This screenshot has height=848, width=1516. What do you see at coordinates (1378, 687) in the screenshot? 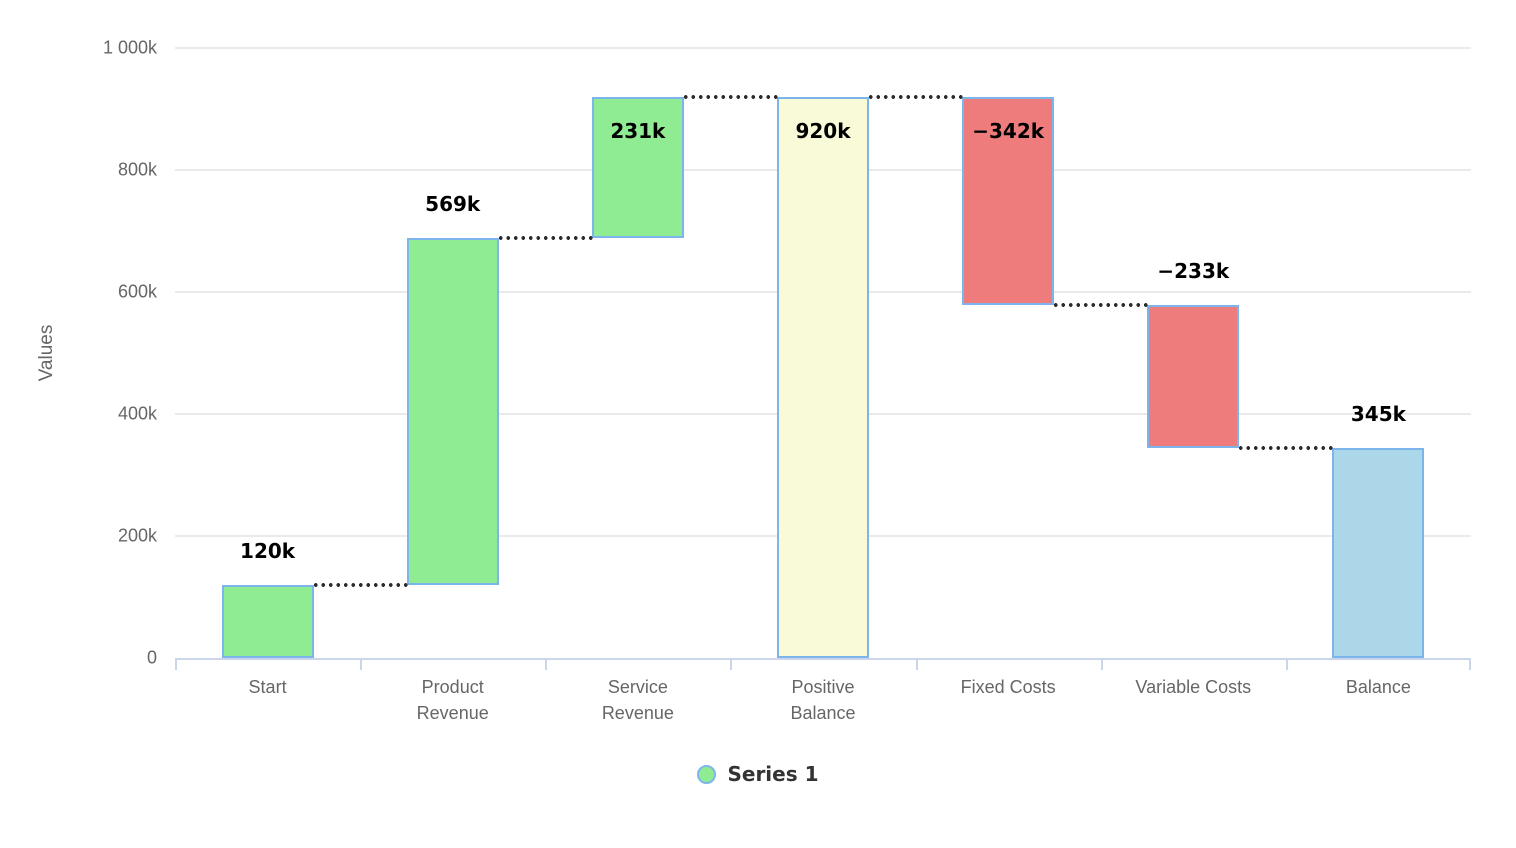
I see `x-axis-label-balance: Balance` at bounding box center [1378, 687].